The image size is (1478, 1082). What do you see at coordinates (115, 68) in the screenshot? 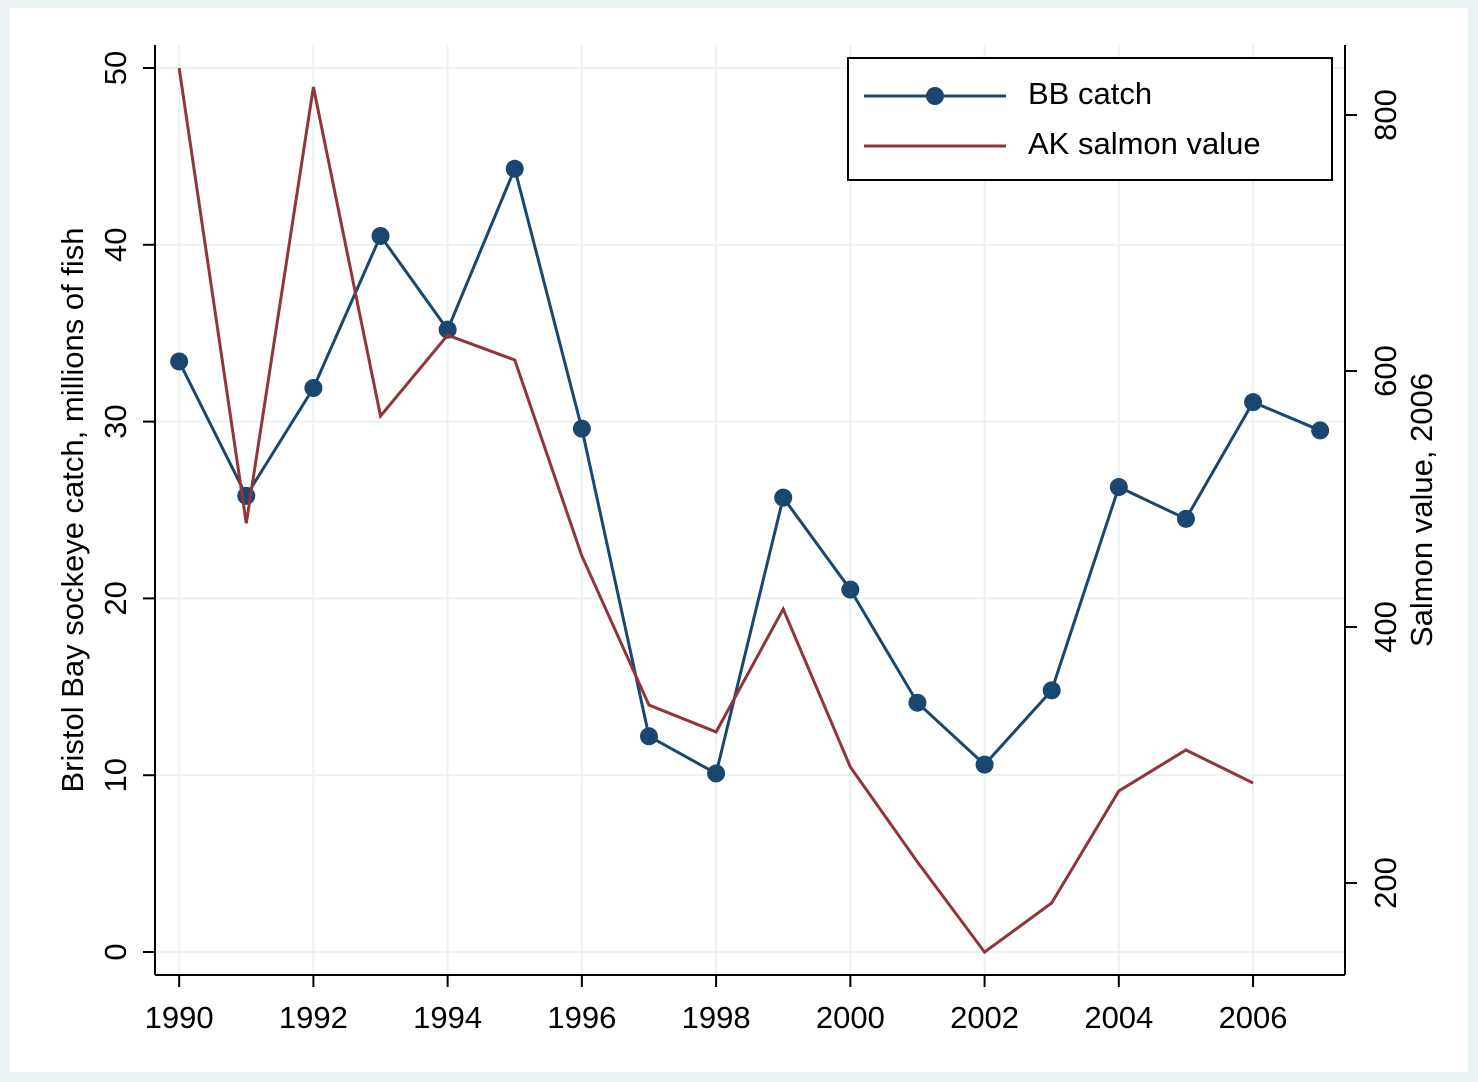
I see `y-tick-label: 50` at bounding box center [115, 68].